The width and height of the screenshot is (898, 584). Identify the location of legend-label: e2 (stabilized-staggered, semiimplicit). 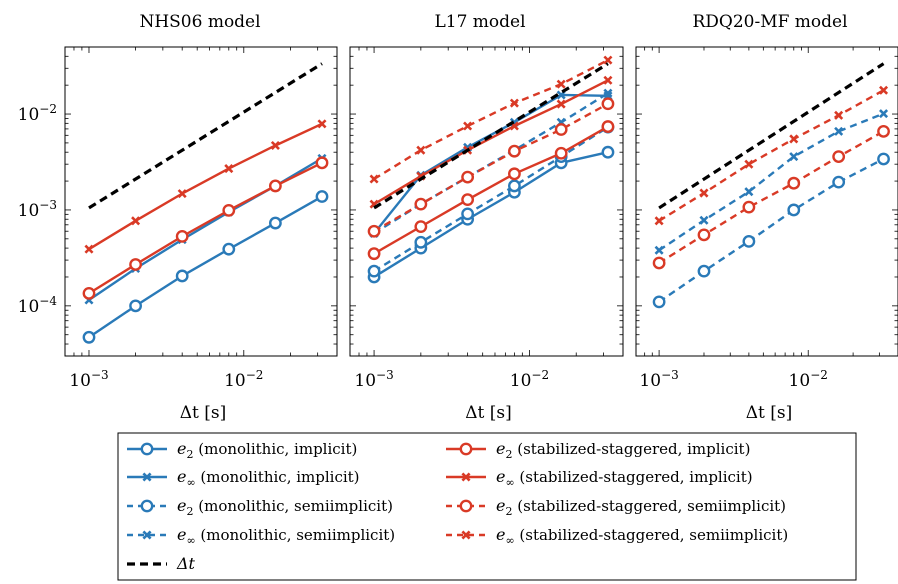
(641, 507).